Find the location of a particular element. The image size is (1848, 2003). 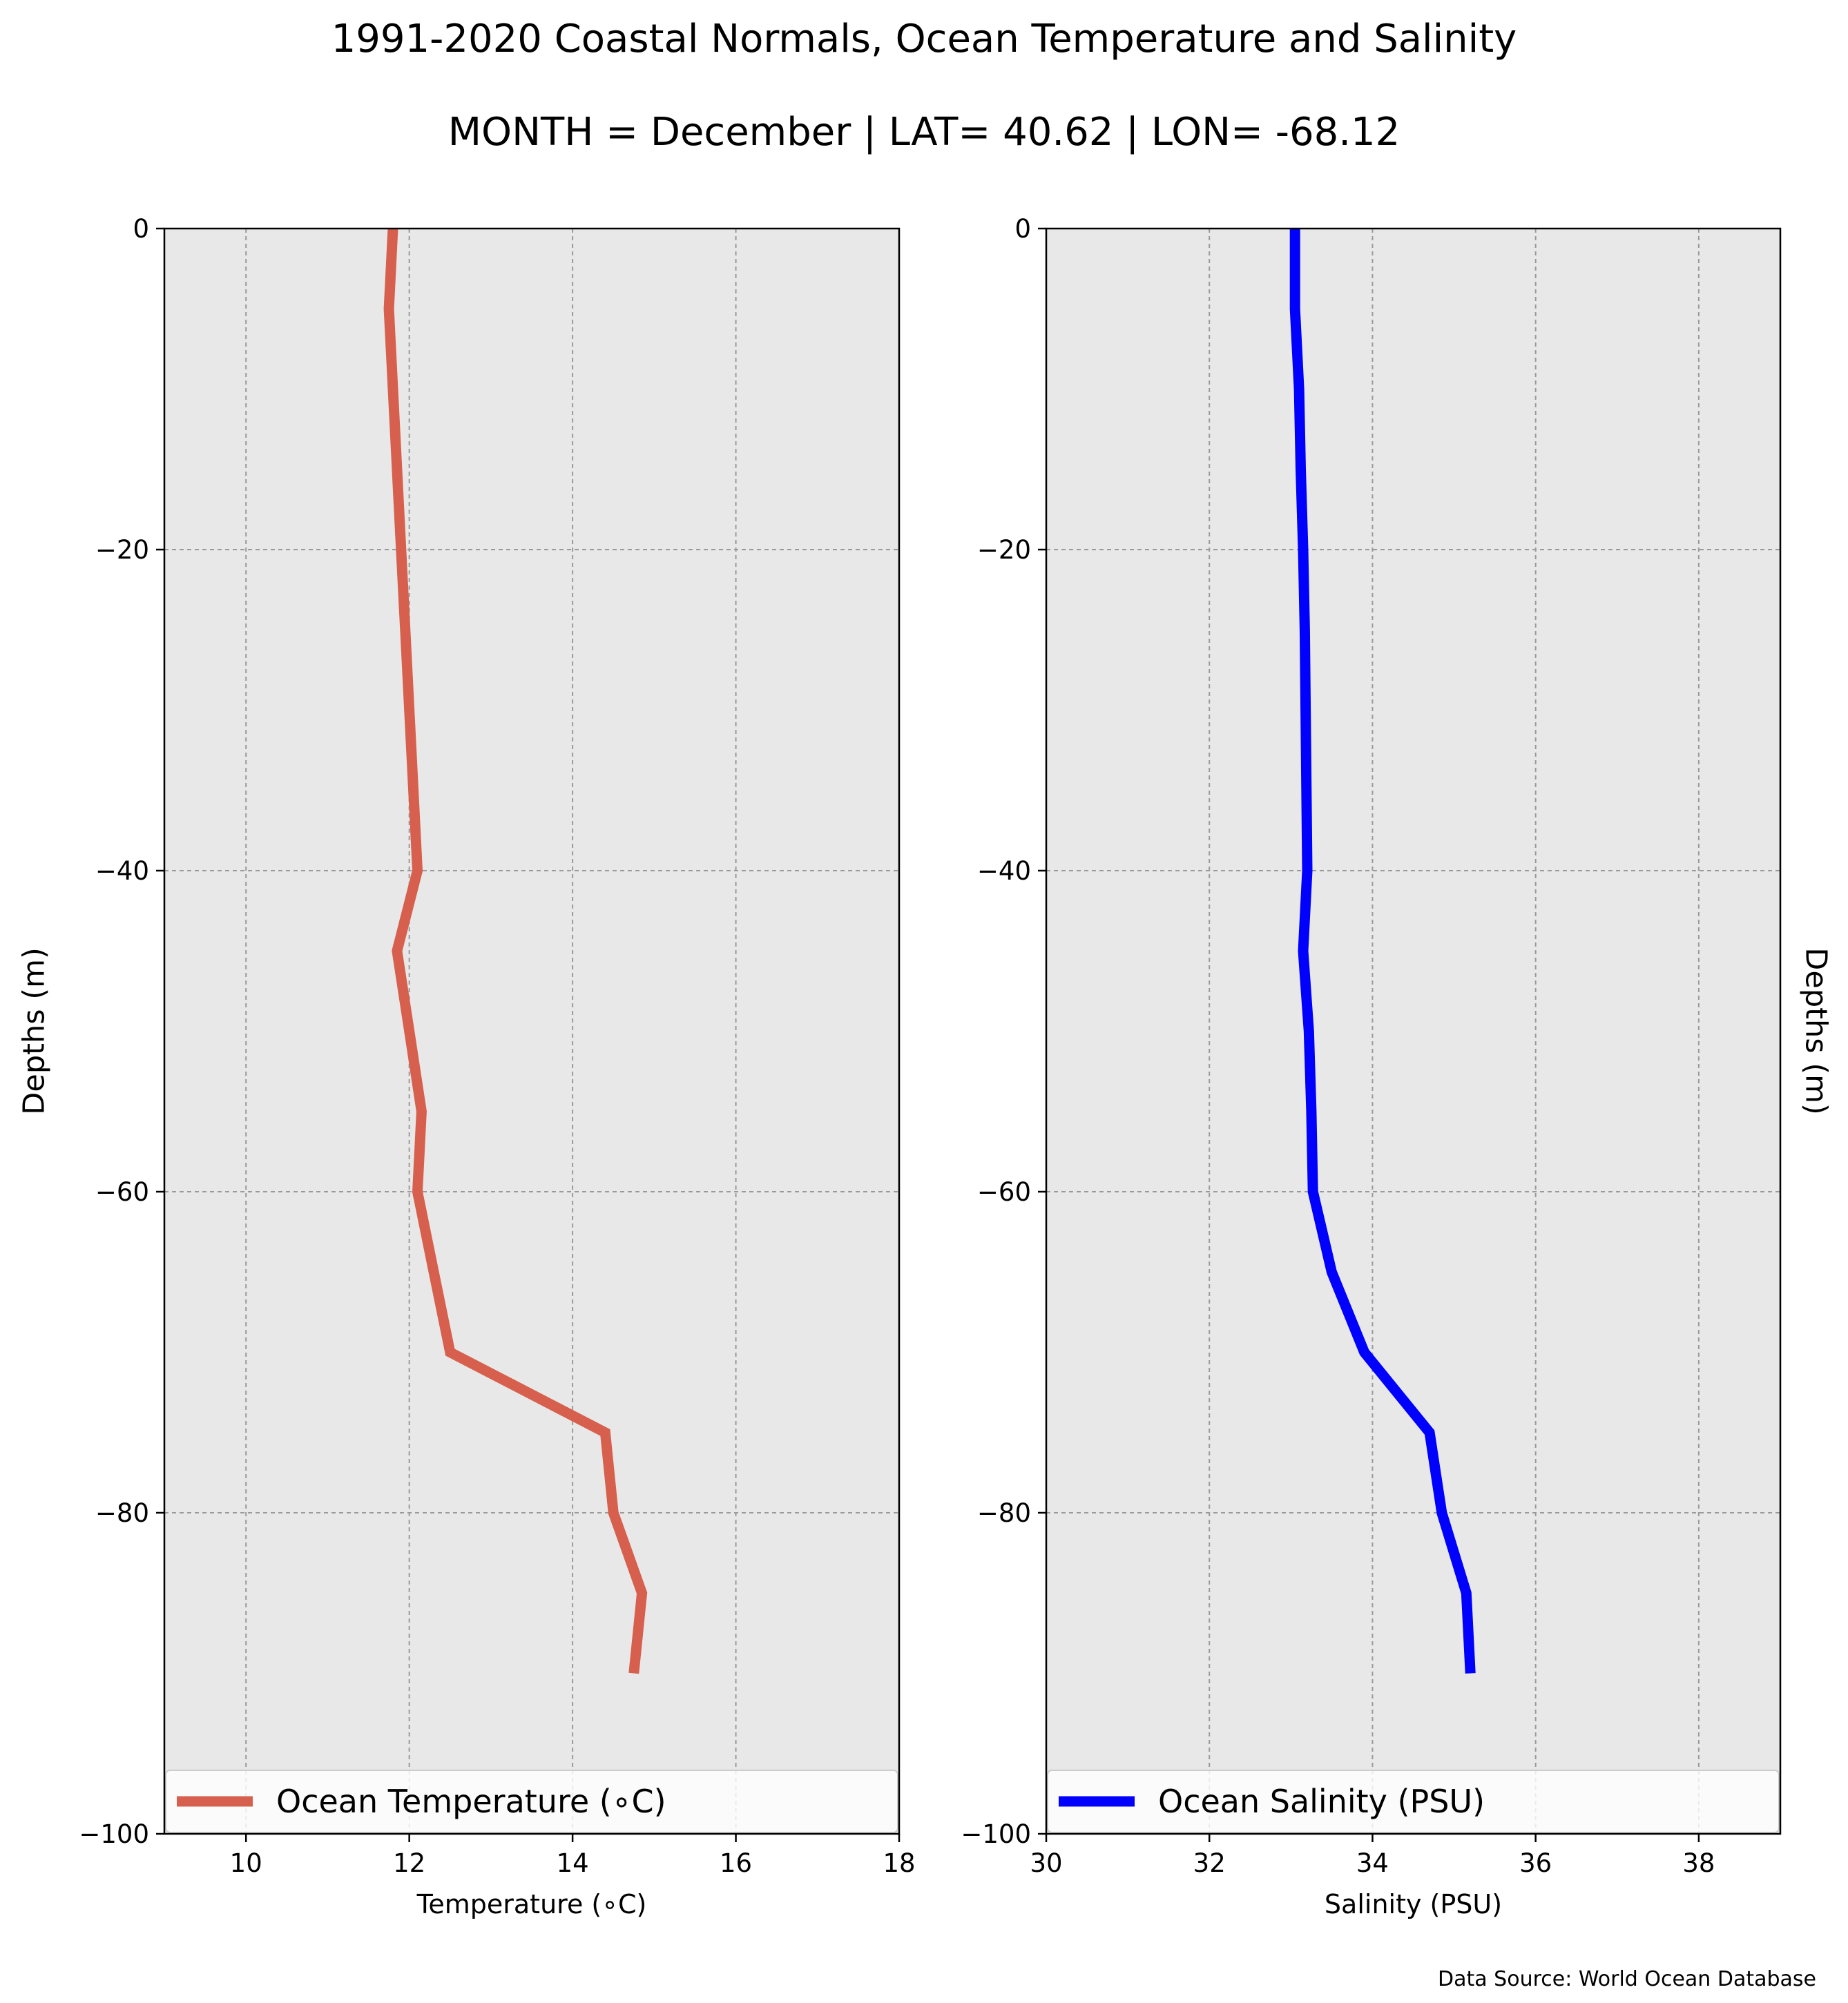

x-axis-label: Salinity (PSU) is located at coordinates (1413, 1904).